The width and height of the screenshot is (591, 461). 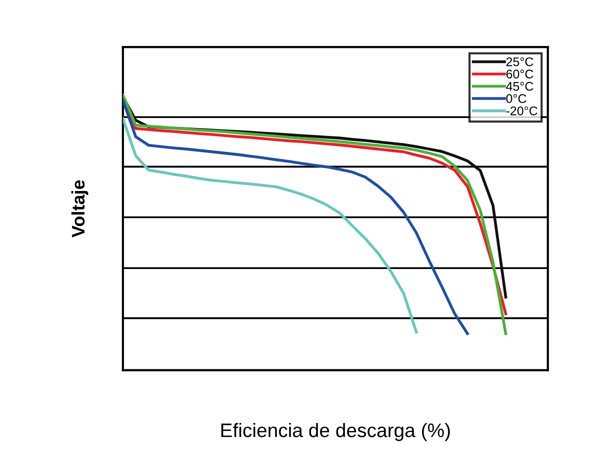 I want to click on legend-label: 0°C, so click(x=516, y=99).